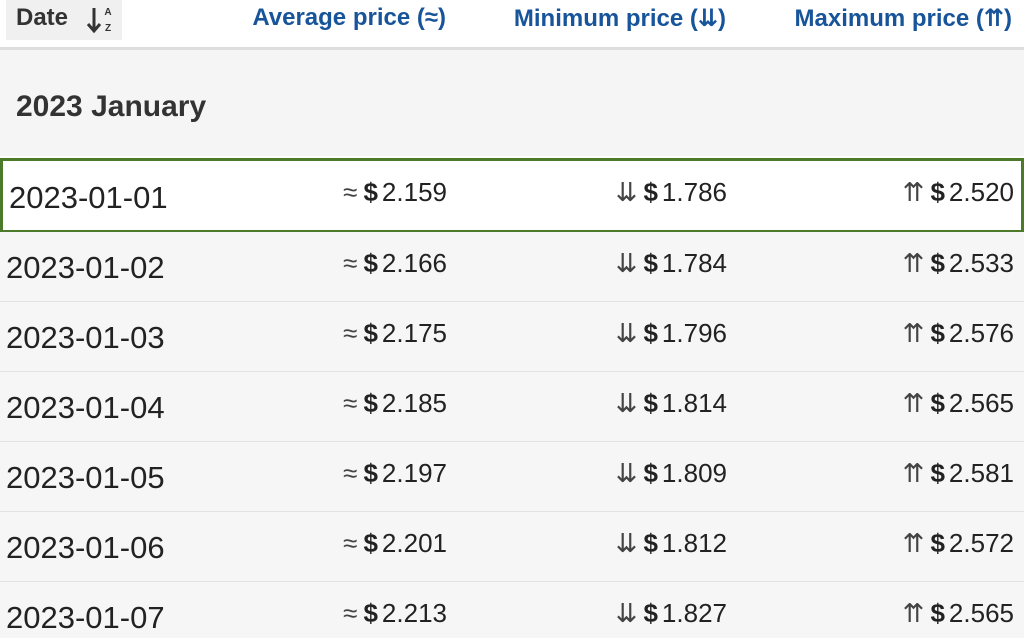 The image size is (1024, 638). What do you see at coordinates (414, 613) in the screenshot?
I see `average-price: 2.213` at bounding box center [414, 613].